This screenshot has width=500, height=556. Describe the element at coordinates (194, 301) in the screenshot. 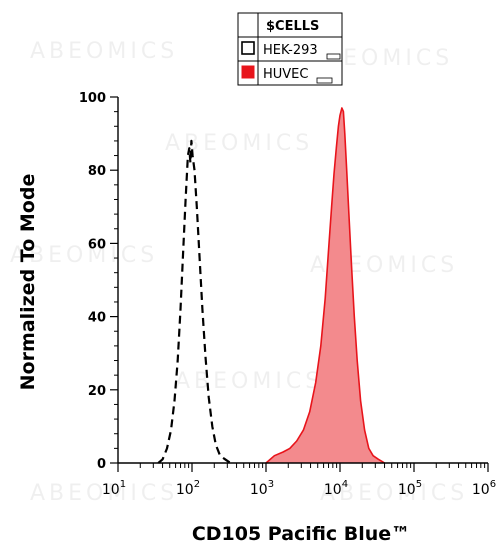

I see `series-line-hek293` at that location.